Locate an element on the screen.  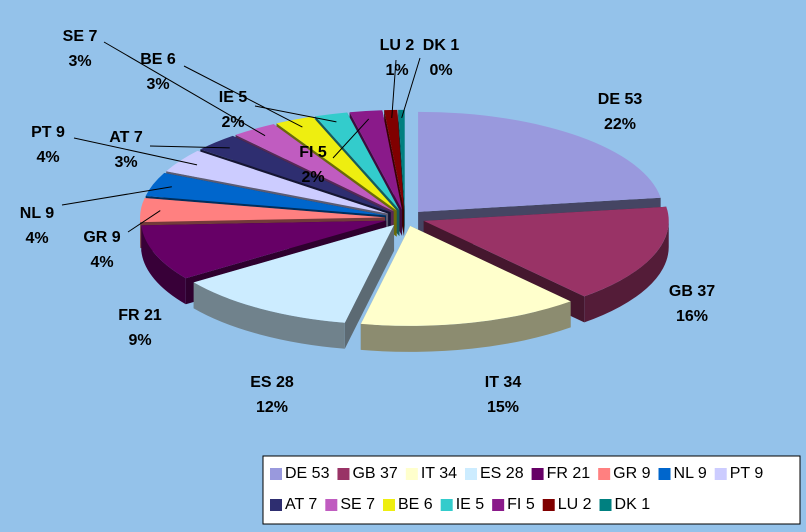
data-label: AT 7 is located at coordinates (126, 137).